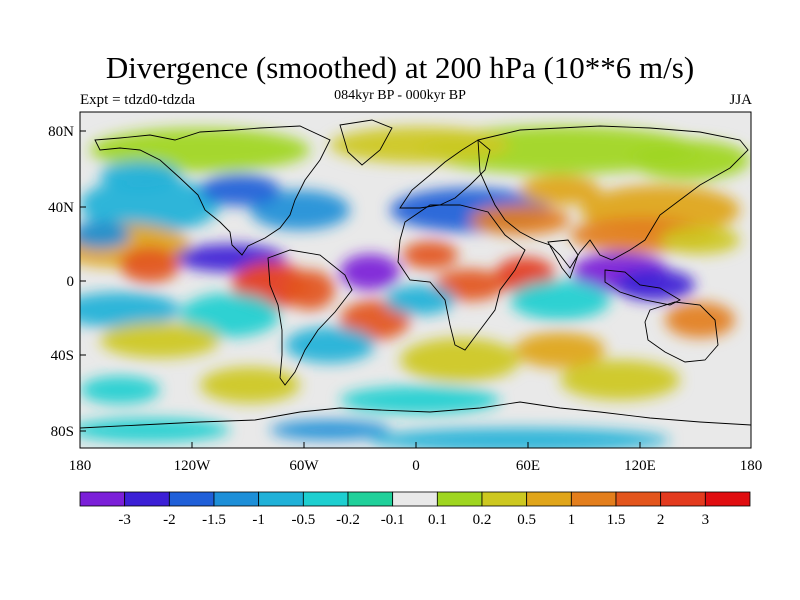  I want to click on colorbar-label: -0.2, so click(348, 520).